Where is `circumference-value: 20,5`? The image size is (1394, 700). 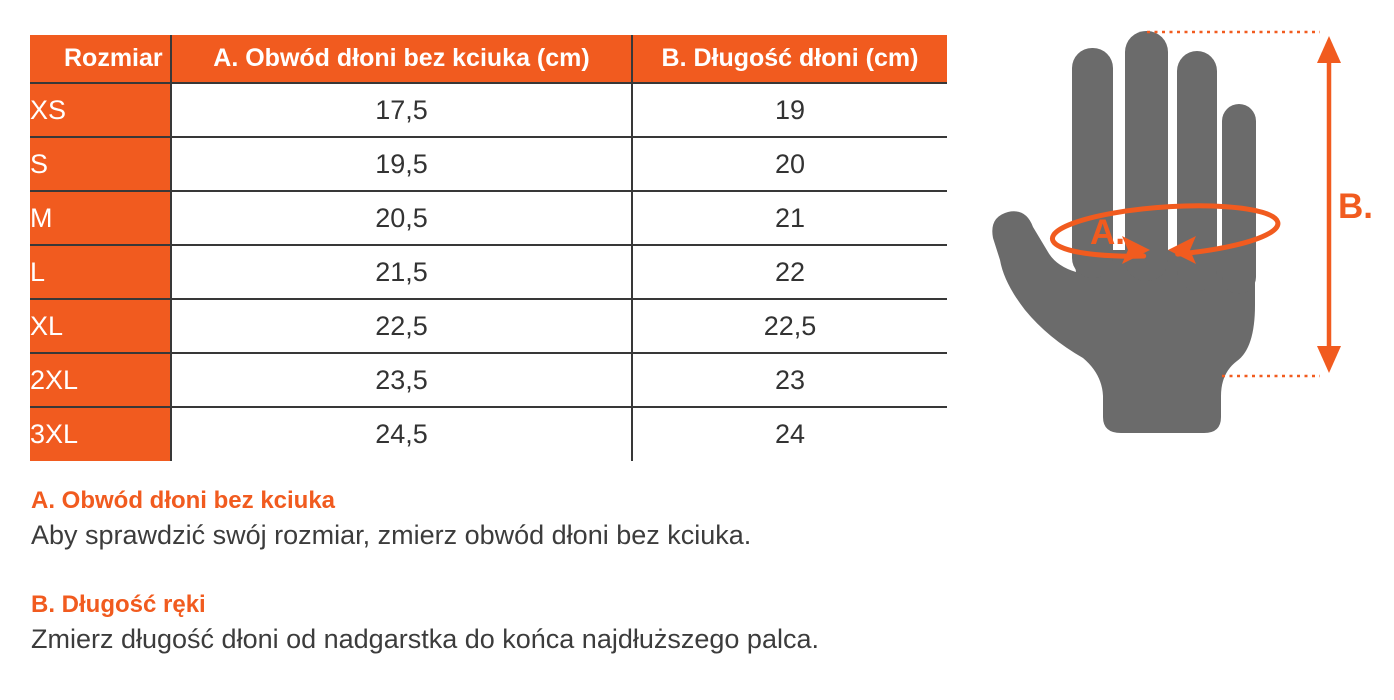 circumference-value: 20,5 is located at coordinates (401, 218).